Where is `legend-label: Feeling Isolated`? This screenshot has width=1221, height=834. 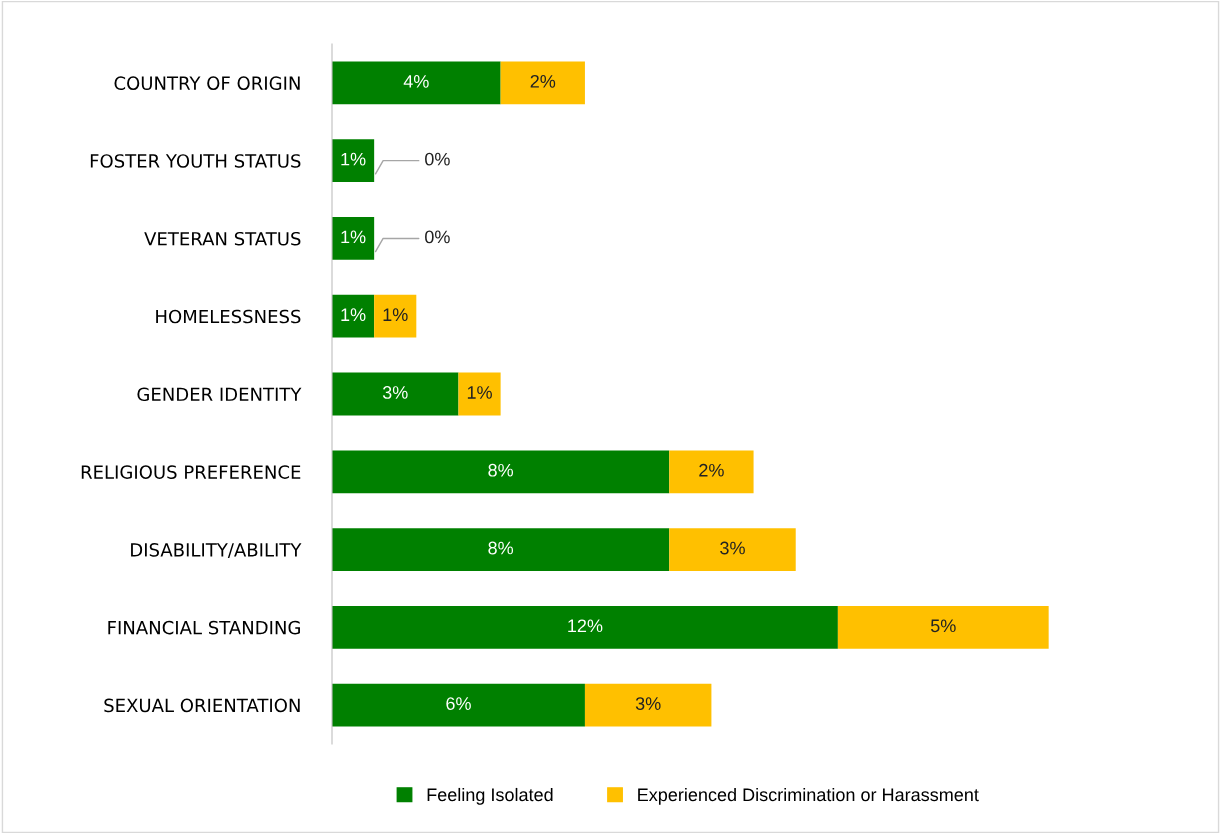 legend-label: Feeling Isolated is located at coordinates (490, 796).